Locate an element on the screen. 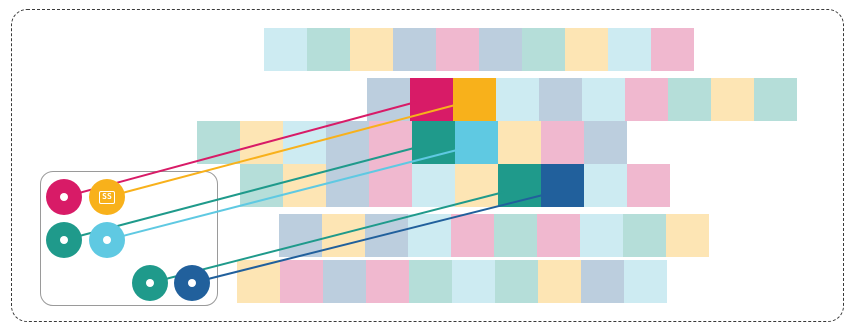 The height and width of the screenshot is (331, 856). cyan-chip is located at coordinates (107, 240).